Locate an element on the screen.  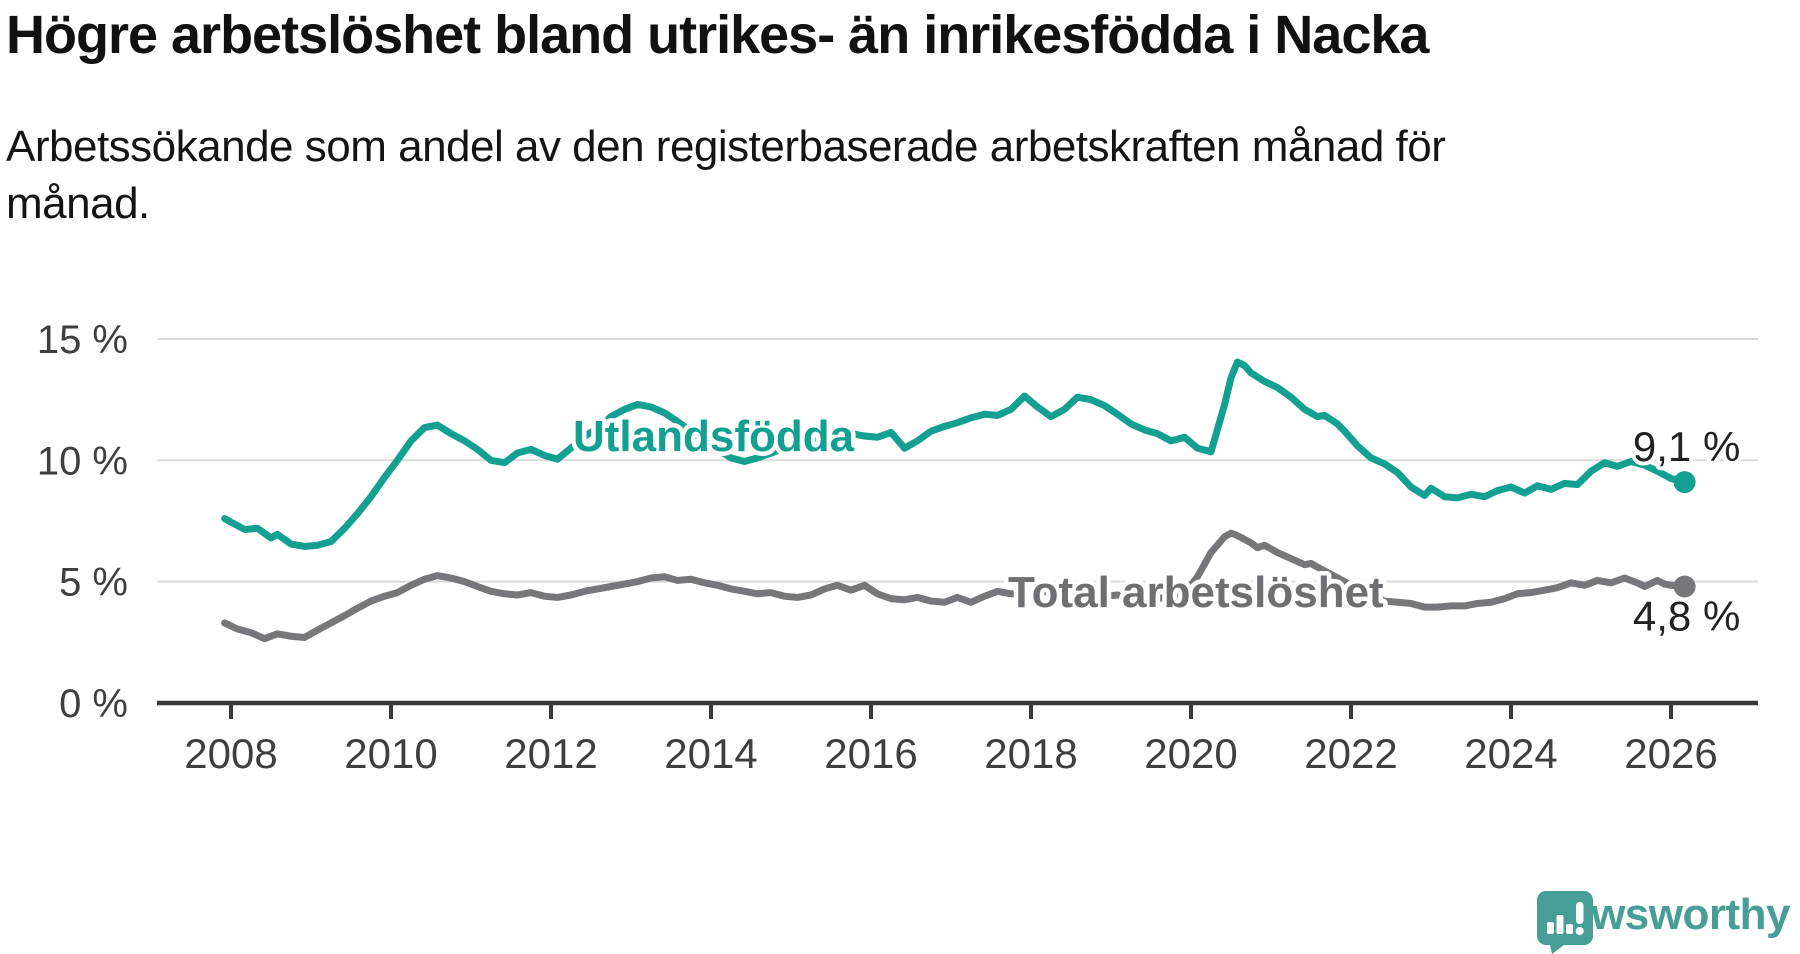
svg-text: 2010 is located at coordinates (390, 753).